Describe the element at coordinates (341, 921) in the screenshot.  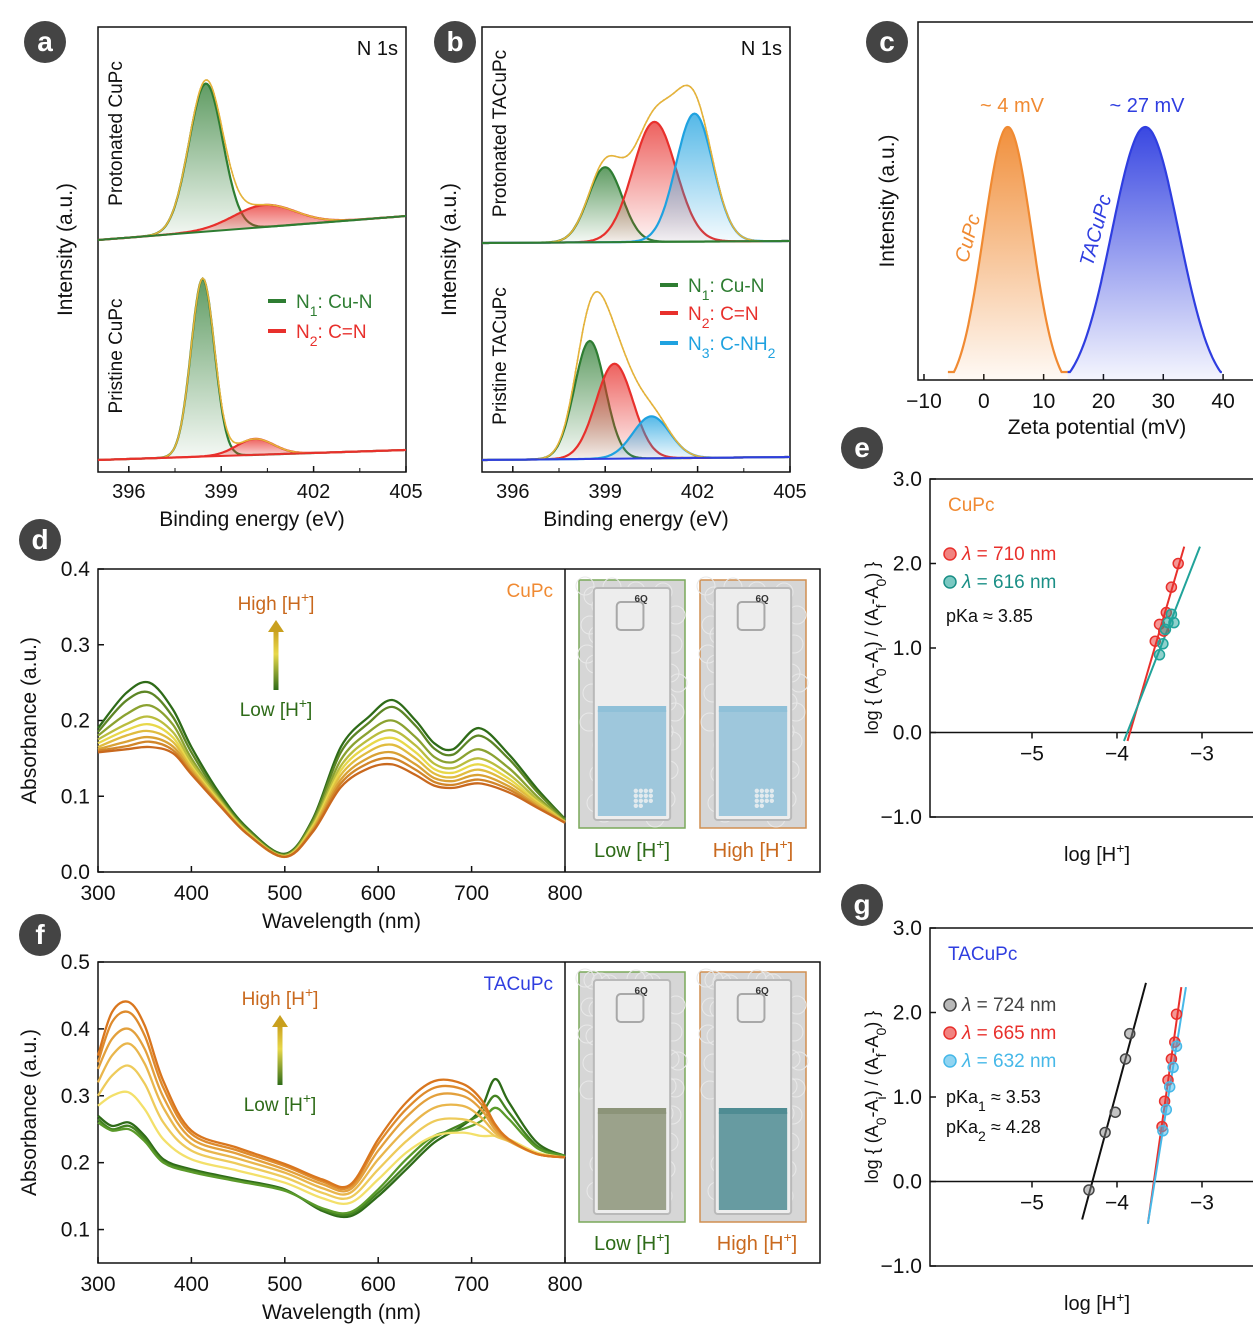
I see `x-axis-label: Wavelength (nm)` at that location.